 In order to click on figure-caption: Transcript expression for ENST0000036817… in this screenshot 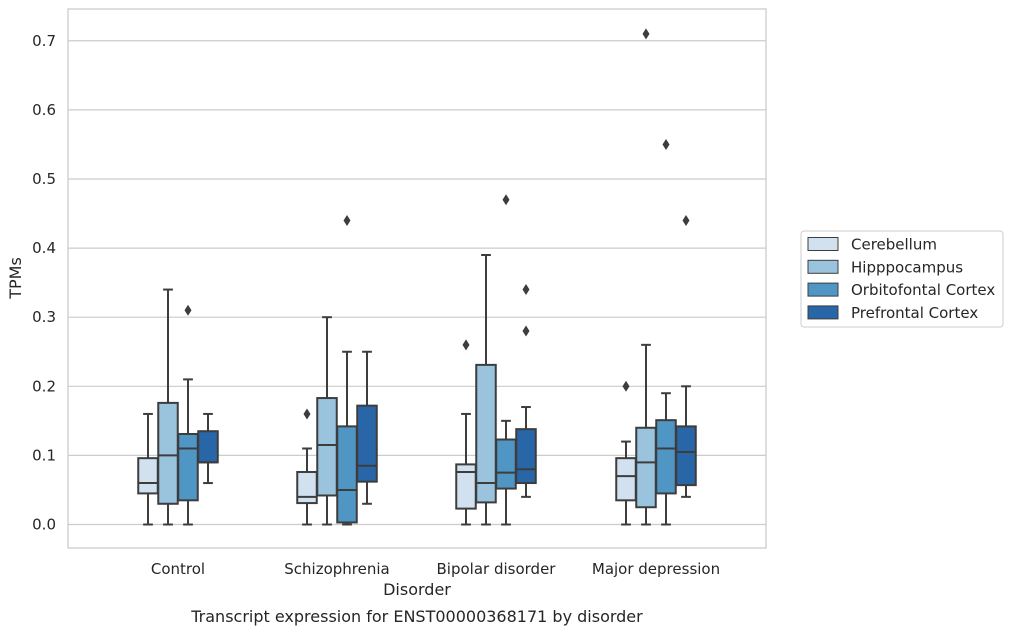, I will do `click(416, 616)`.